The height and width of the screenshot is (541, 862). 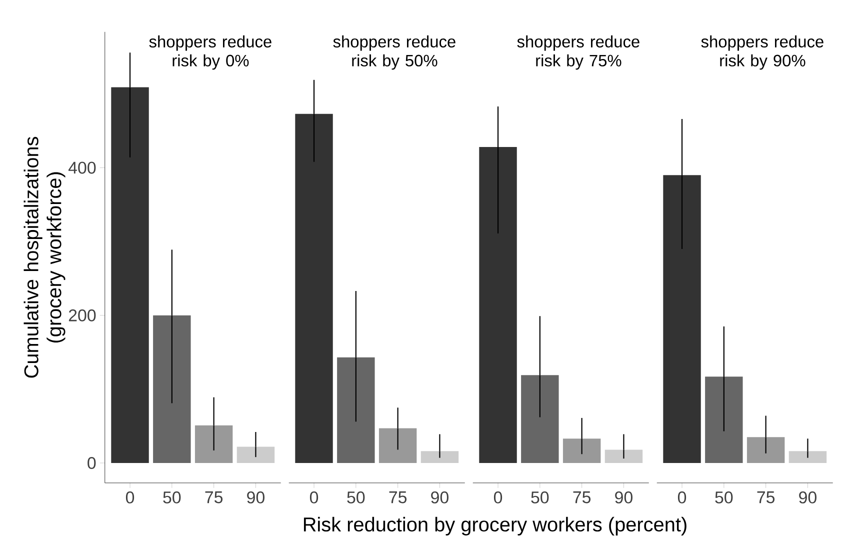 What do you see at coordinates (495, 526) in the screenshot?
I see `x-axis-title: Risk reduction by grocery workers (percent)` at bounding box center [495, 526].